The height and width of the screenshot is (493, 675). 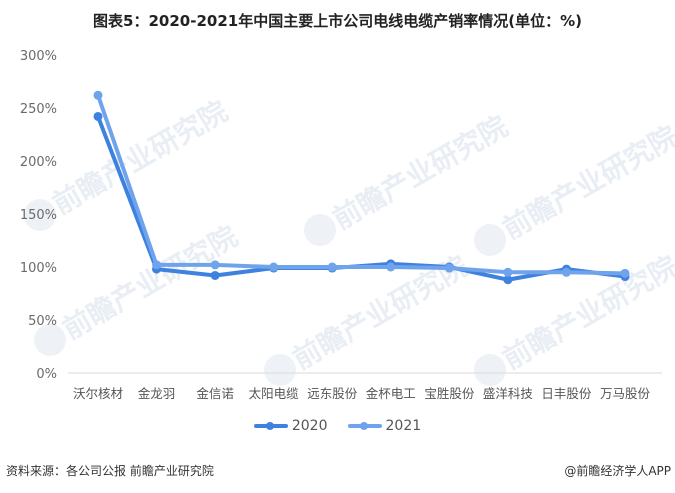 What do you see at coordinates (42, 321) in the screenshot?
I see `y-tick-label: 50%` at bounding box center [42, 321].